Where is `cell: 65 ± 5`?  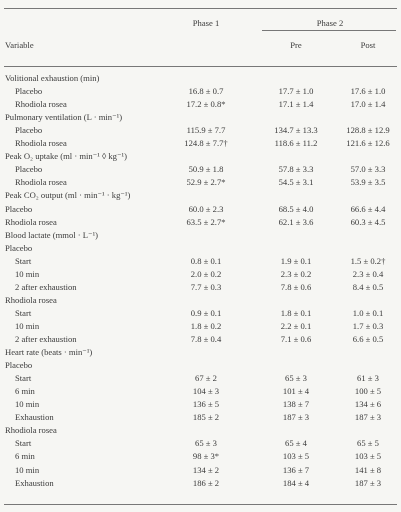 cell: 65 ± 5 is located at coordinates (368, 443).